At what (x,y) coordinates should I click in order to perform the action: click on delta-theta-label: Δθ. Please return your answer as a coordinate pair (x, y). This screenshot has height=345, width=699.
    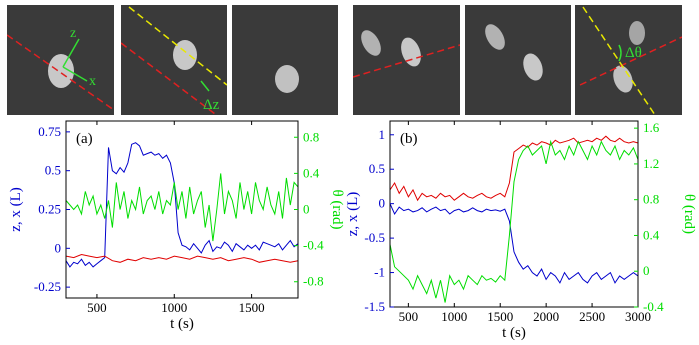
    Looking at the image, I should click on (633, 53).